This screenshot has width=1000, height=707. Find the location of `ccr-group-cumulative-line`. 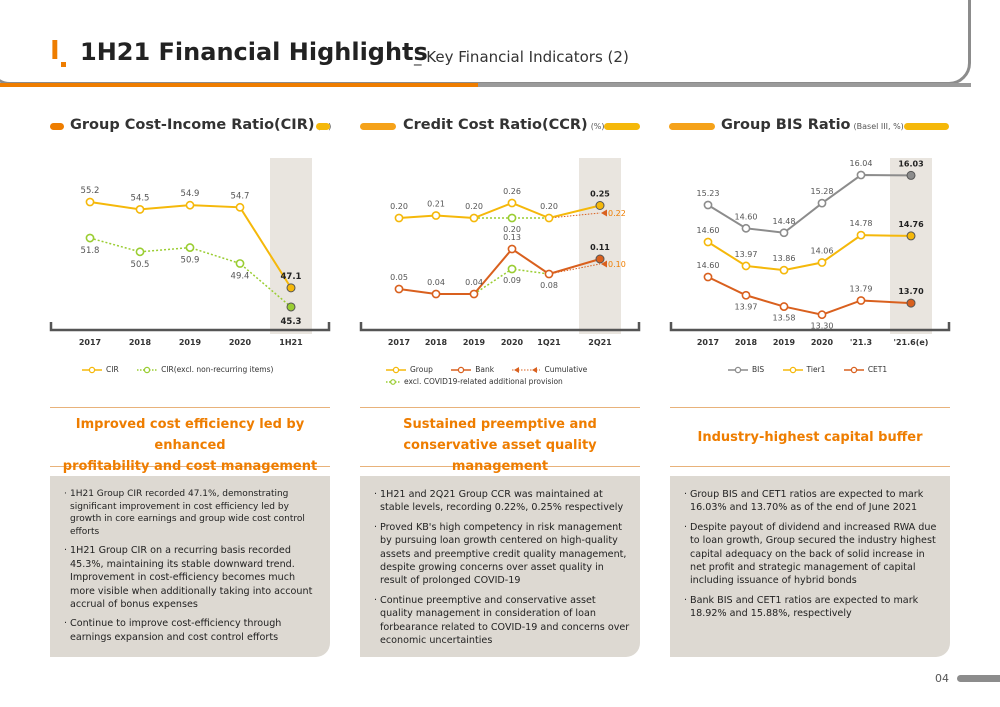

ccr-group-cumulative-line is located at coordinates (574, 215).